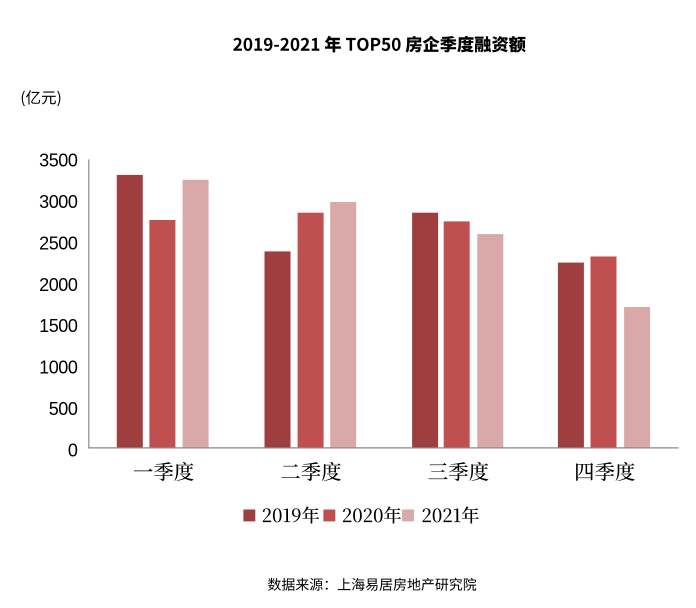 This screenshot has width=696, height=608. What do you see at coordinates (63, 409) in the screenshot?
I see `svg-text: 500` at bounding box center [63, 409].